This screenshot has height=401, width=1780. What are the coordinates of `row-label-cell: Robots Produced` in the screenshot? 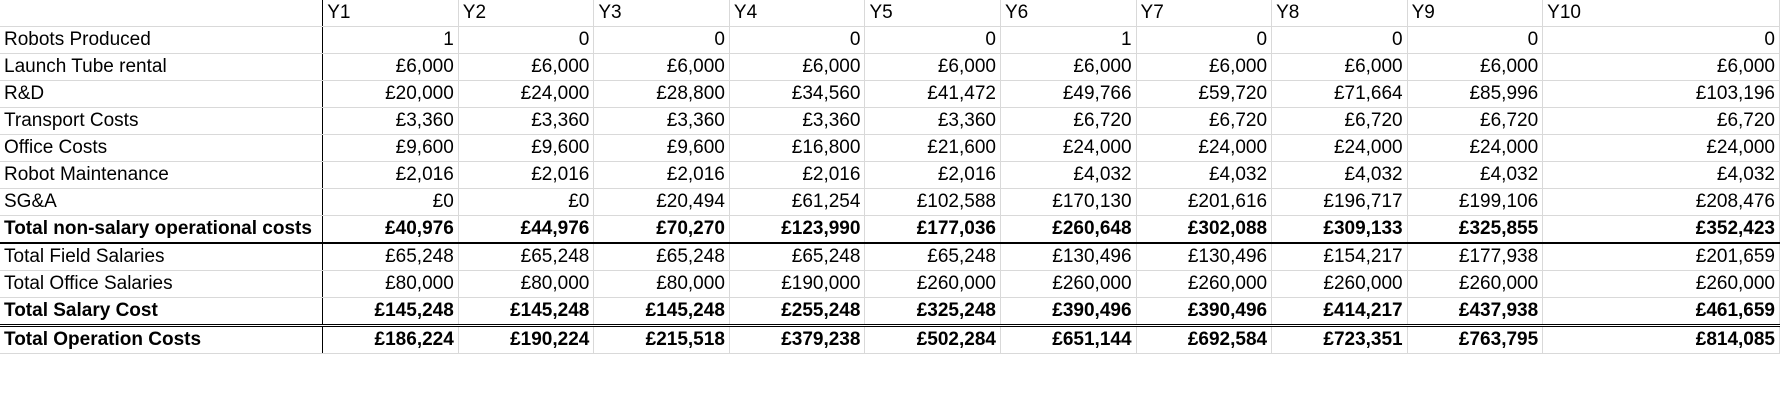 It's located at (162, 40).